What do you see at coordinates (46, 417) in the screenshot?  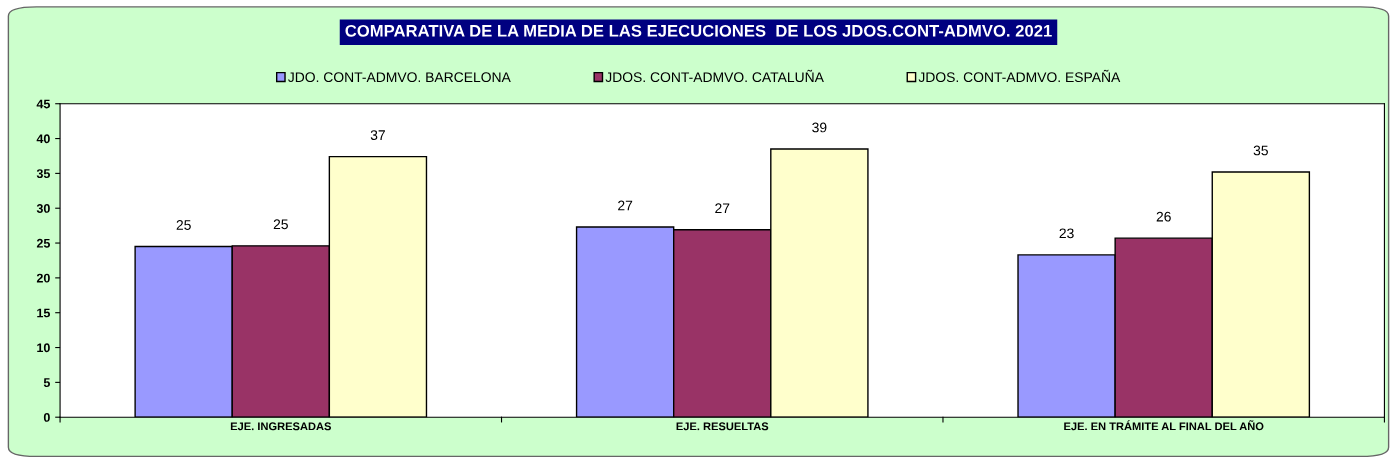 I see `y-tick-label: 0` at bounding box center [46, 417].